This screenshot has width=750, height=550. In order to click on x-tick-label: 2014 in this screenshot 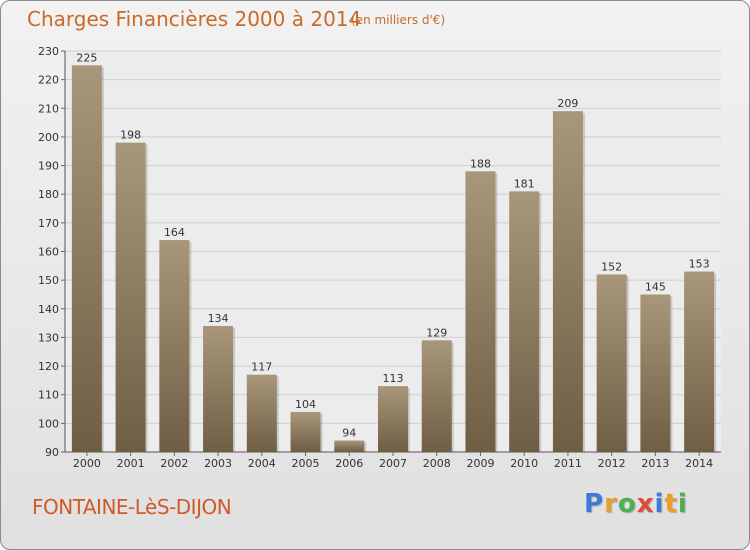, I will do `click(699, 463)`.